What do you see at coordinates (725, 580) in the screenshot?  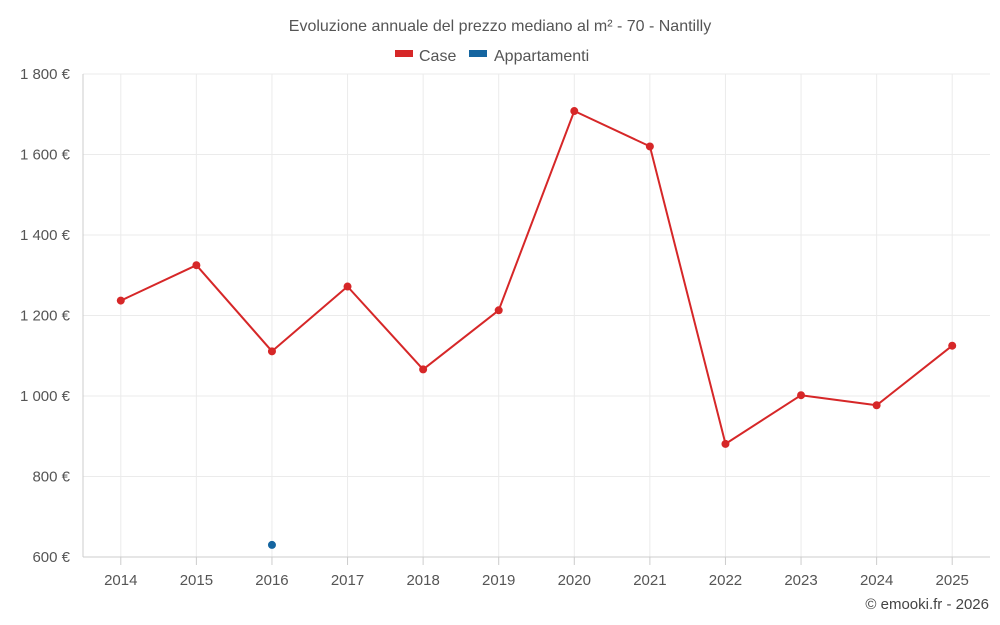 I see `x-tick-label: 2022` at bounding box center [725, 580].